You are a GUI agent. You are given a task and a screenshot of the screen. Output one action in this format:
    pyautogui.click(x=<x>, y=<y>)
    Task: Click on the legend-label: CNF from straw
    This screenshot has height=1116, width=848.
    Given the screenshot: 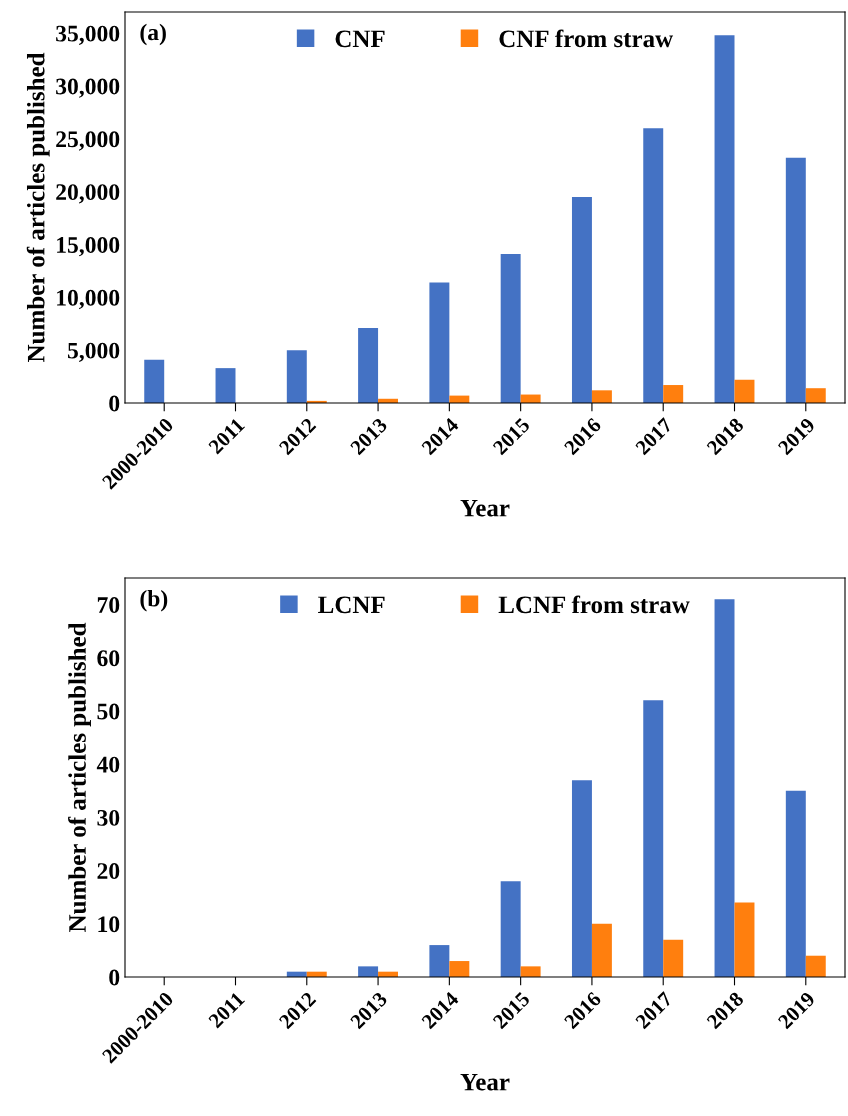 What is the action you would take?
    pyautogui.click(x=586, y=38)
    